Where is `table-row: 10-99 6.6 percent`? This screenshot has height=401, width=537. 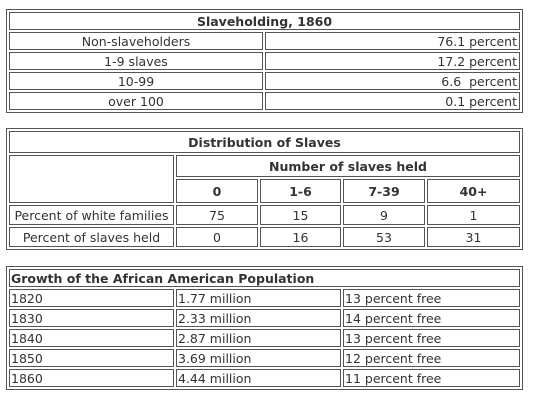 table-row: 10-99 6.6 percent is located at coordinates (264, 81).